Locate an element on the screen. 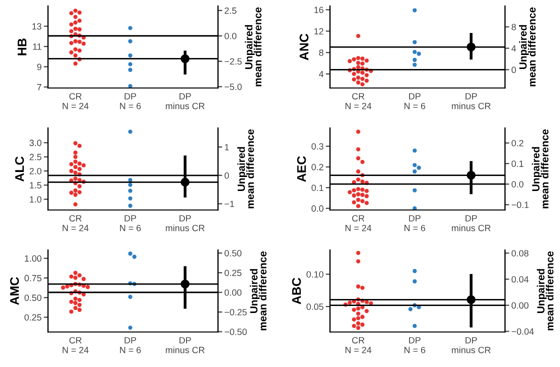 This screenshot has width=560, height=367. y2-tick-label: 2.5 is located at coordinates (230, 10).